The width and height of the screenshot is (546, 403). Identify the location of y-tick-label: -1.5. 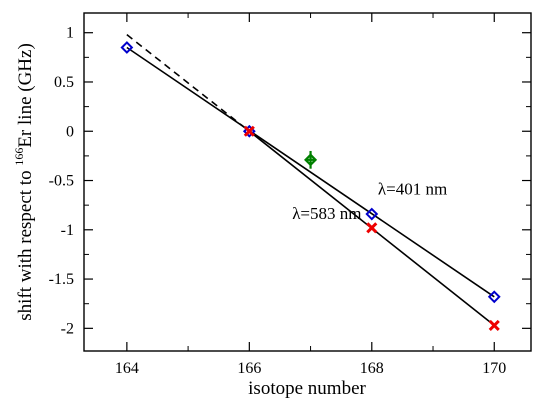
(61, 279).